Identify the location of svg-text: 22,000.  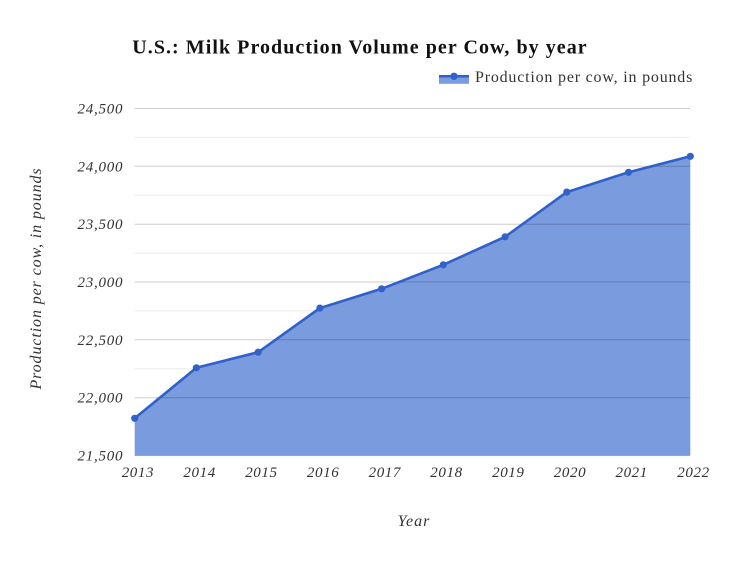
(101, 399).